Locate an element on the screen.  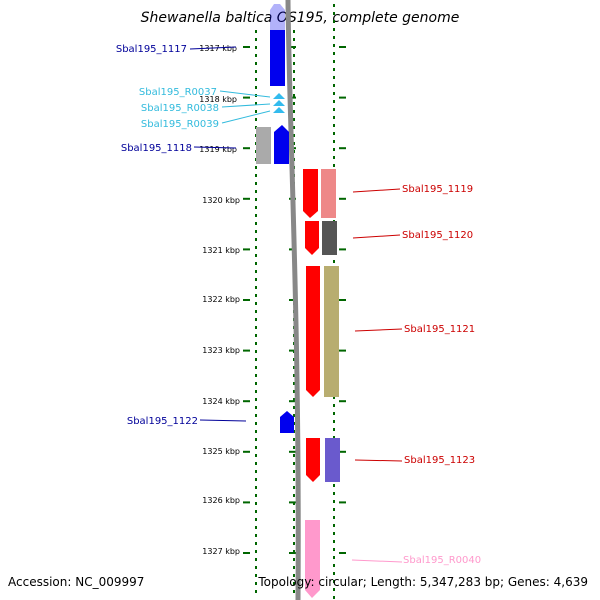
trna-arrow-sbal195-r0039 is located at coordinates (279, 110).